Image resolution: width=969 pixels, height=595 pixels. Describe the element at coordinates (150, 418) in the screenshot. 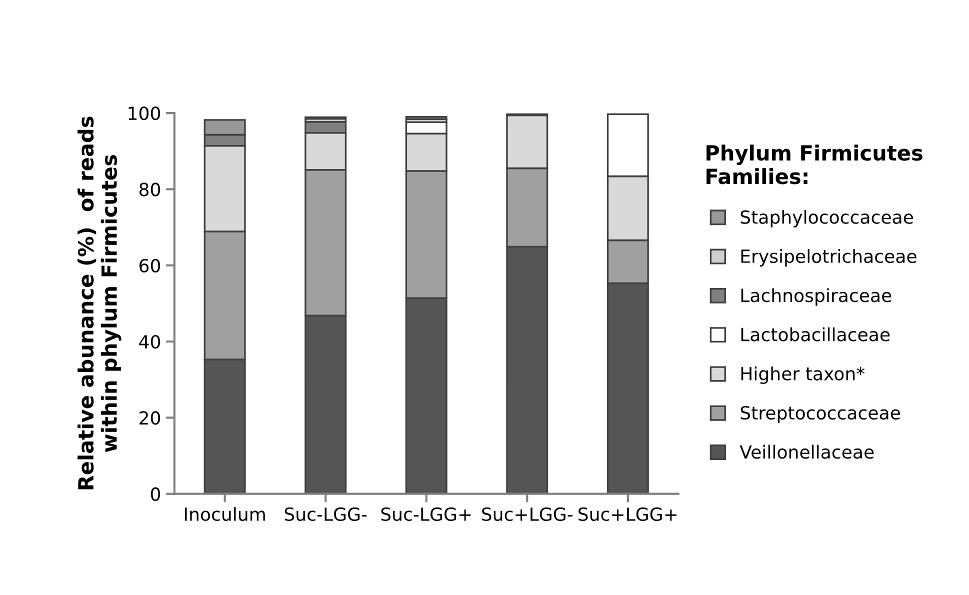

I see `y-tick-label: 20` at that location.